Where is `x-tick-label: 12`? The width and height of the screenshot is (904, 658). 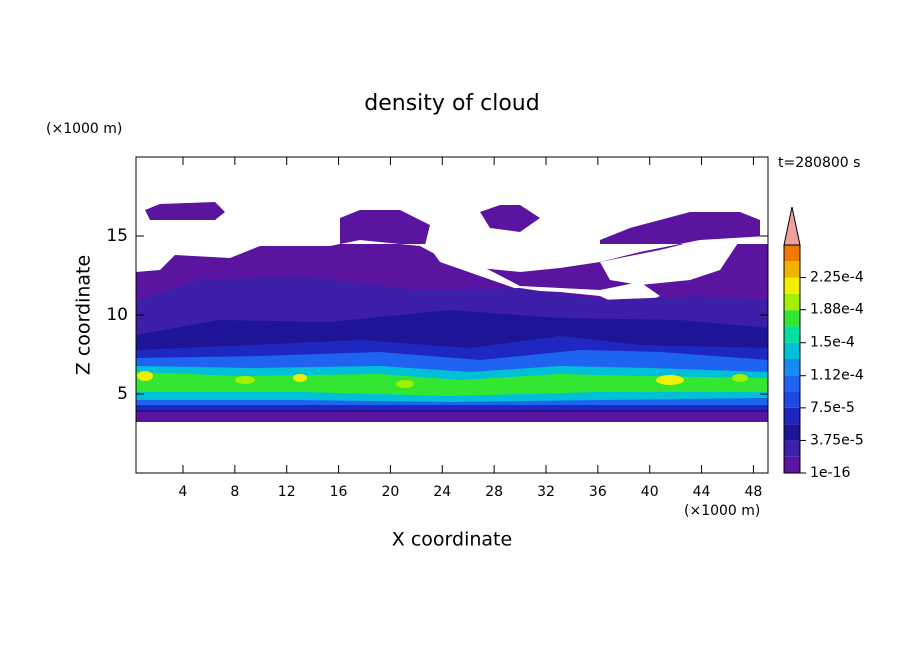 x-tick-label: 12 is located at coordinates (287, 492).